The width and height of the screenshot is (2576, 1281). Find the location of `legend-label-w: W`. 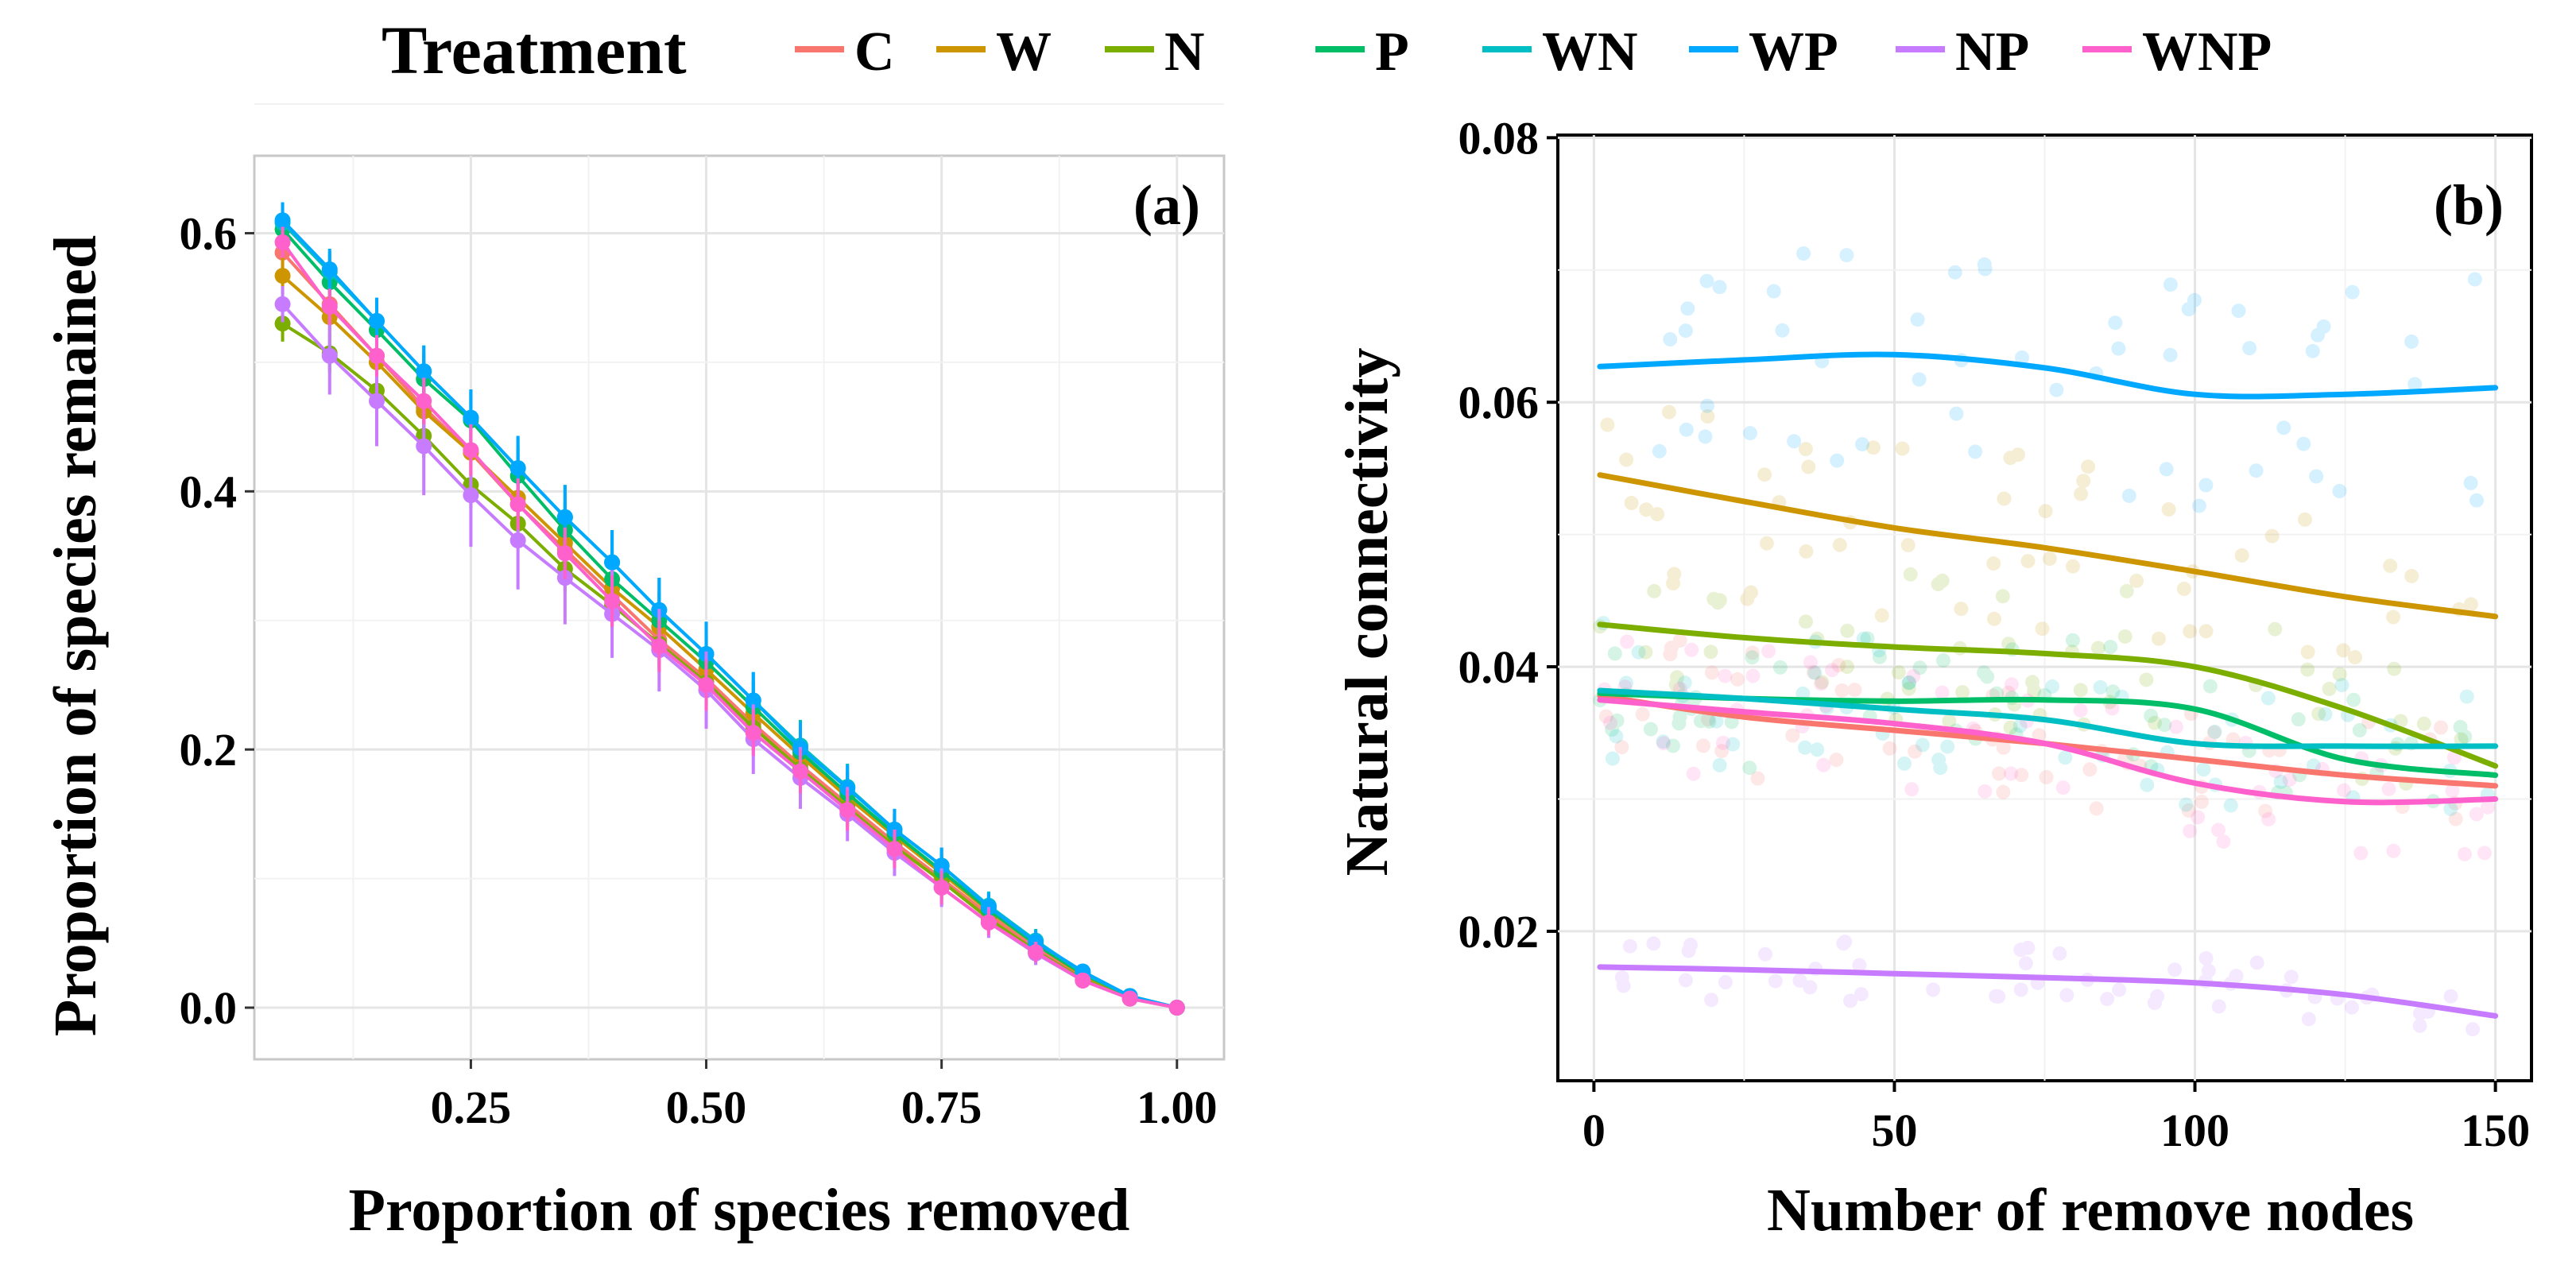

legend-label-w: W is located at coordinates (1024, 52).